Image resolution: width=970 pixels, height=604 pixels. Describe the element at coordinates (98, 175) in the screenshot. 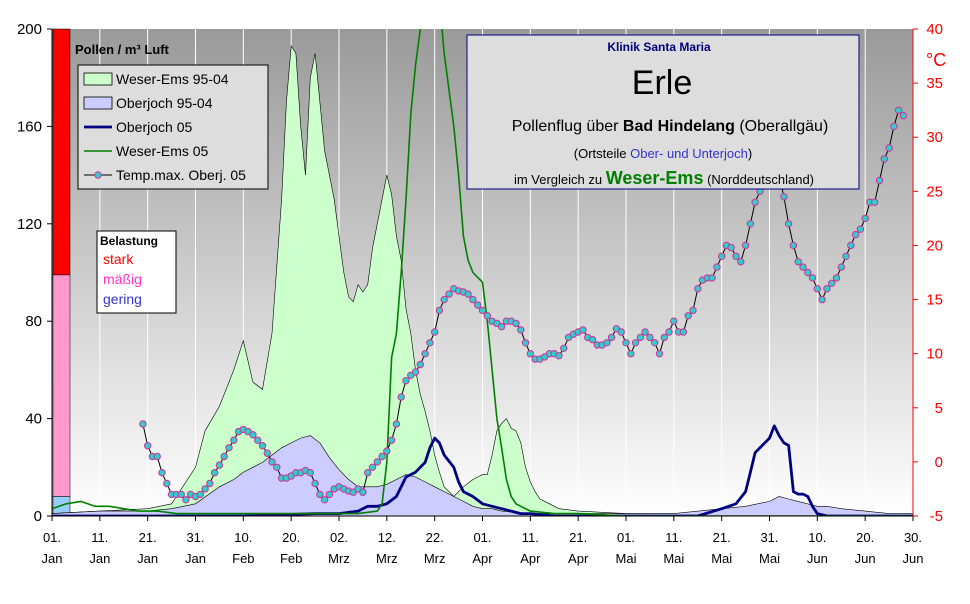

I see `legend-marker` at that location.